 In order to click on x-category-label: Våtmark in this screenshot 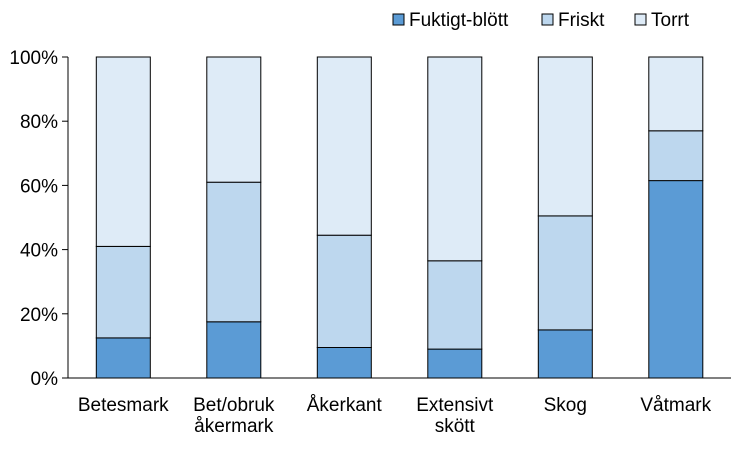, I will do `click(675, 405)`.